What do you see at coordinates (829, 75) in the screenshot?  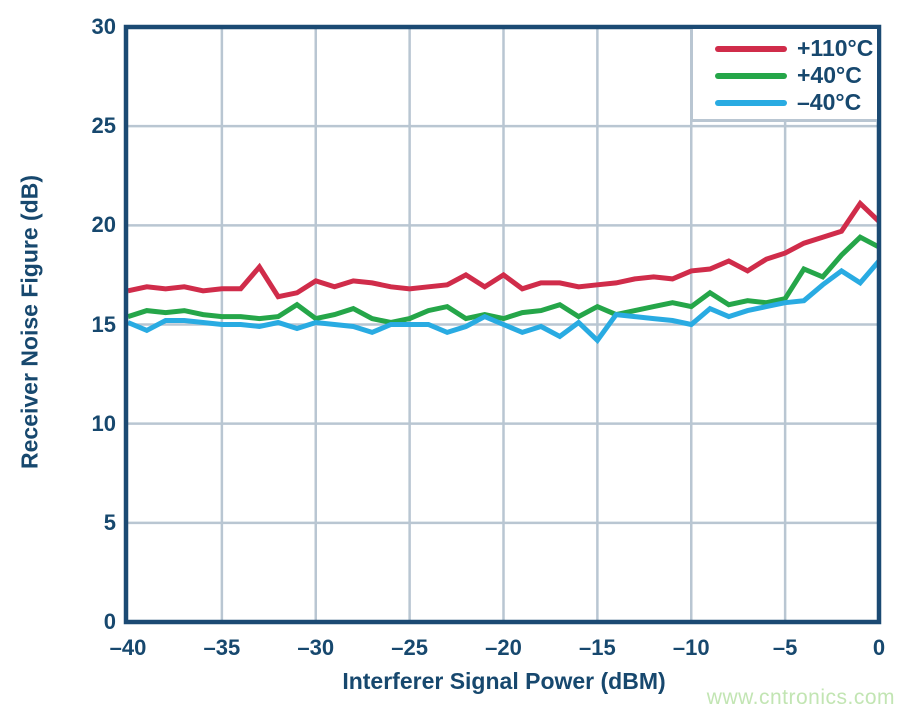 I see `legend-label: +40°C` at bounding box center [829, 75].